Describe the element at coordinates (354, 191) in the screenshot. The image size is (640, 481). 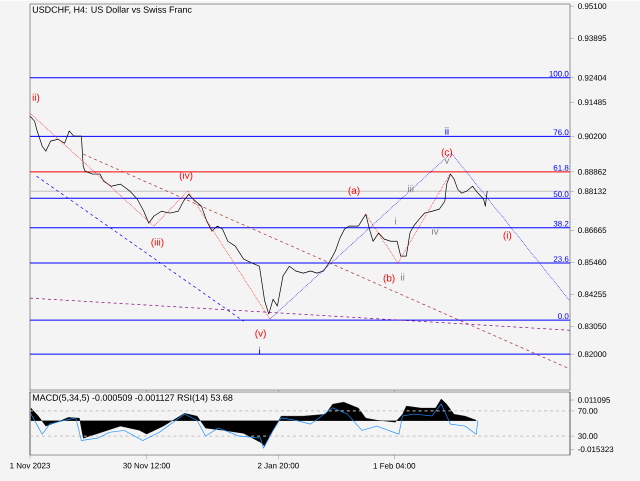
I see `annotation: (a)` at that location.